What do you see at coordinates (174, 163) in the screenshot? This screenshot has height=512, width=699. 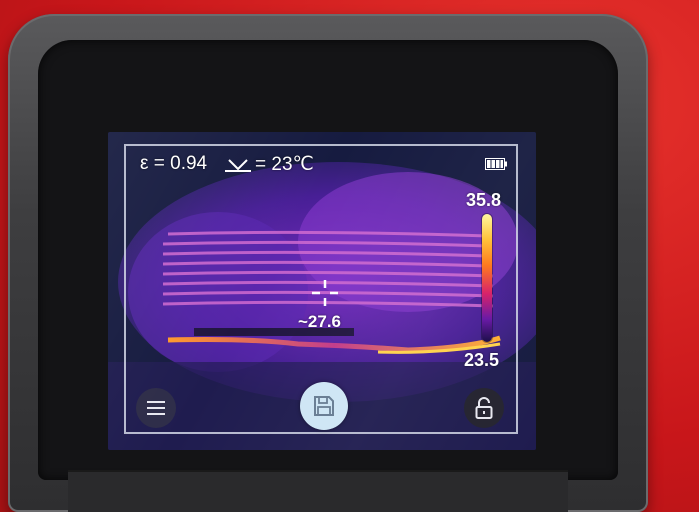 I see `emissivity-readout: ε = 0.94` at bounding box center [174, 163].